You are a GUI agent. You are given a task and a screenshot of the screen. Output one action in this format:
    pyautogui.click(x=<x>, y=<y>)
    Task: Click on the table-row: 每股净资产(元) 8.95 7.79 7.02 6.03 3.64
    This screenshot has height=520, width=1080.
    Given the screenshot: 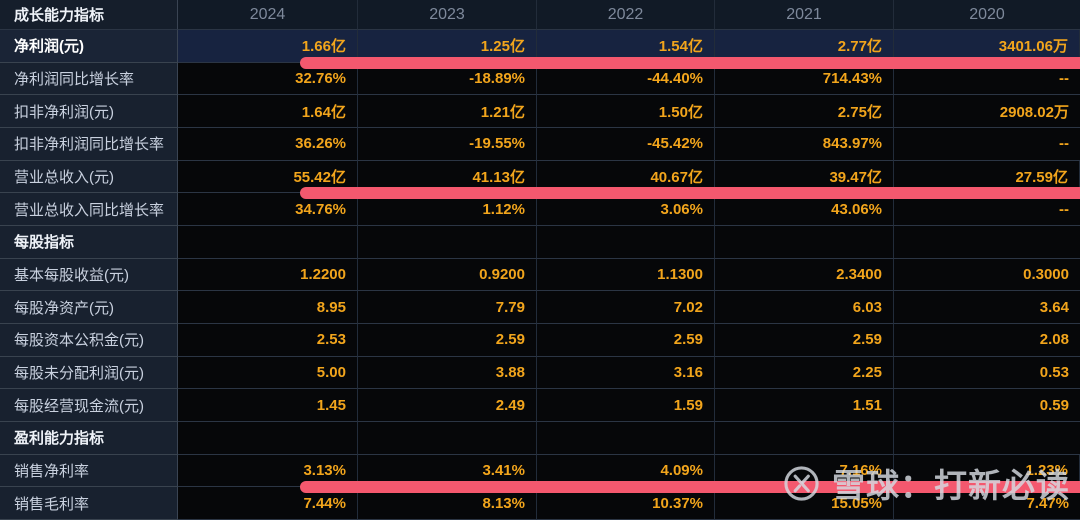 What is the action you would take?
    pyautogui.click(x=540, y=307)
    